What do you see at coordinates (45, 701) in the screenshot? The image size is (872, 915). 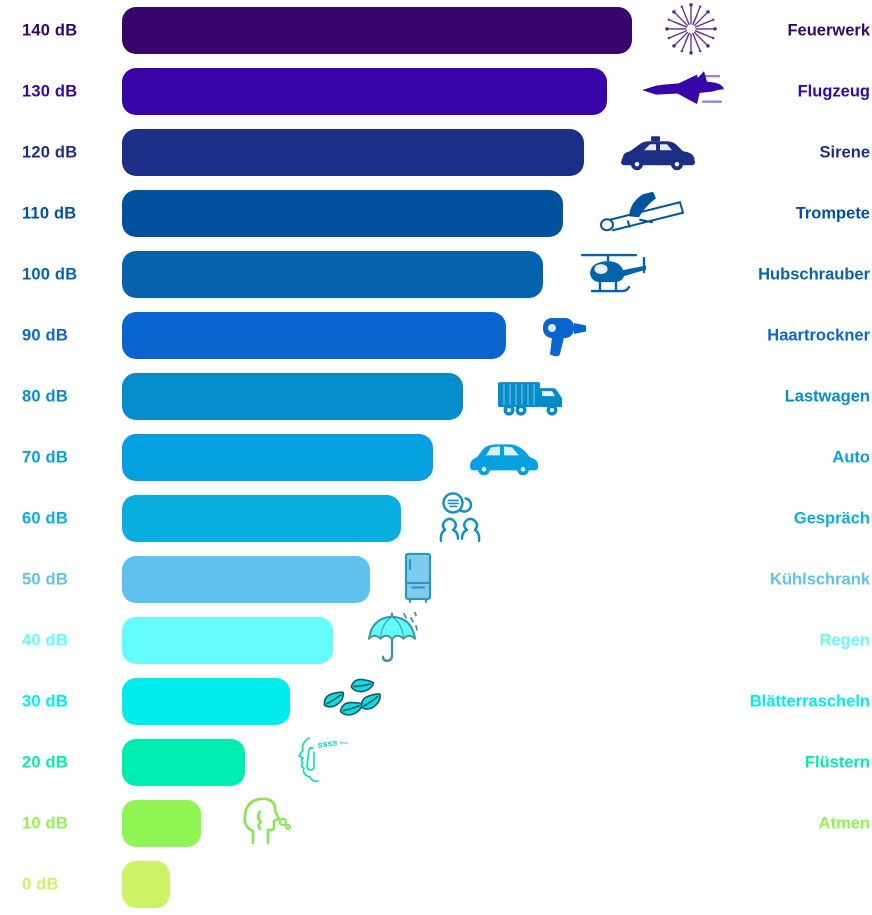 I see `db-axis-label: 30 dB` at bounding box center [45, 701].